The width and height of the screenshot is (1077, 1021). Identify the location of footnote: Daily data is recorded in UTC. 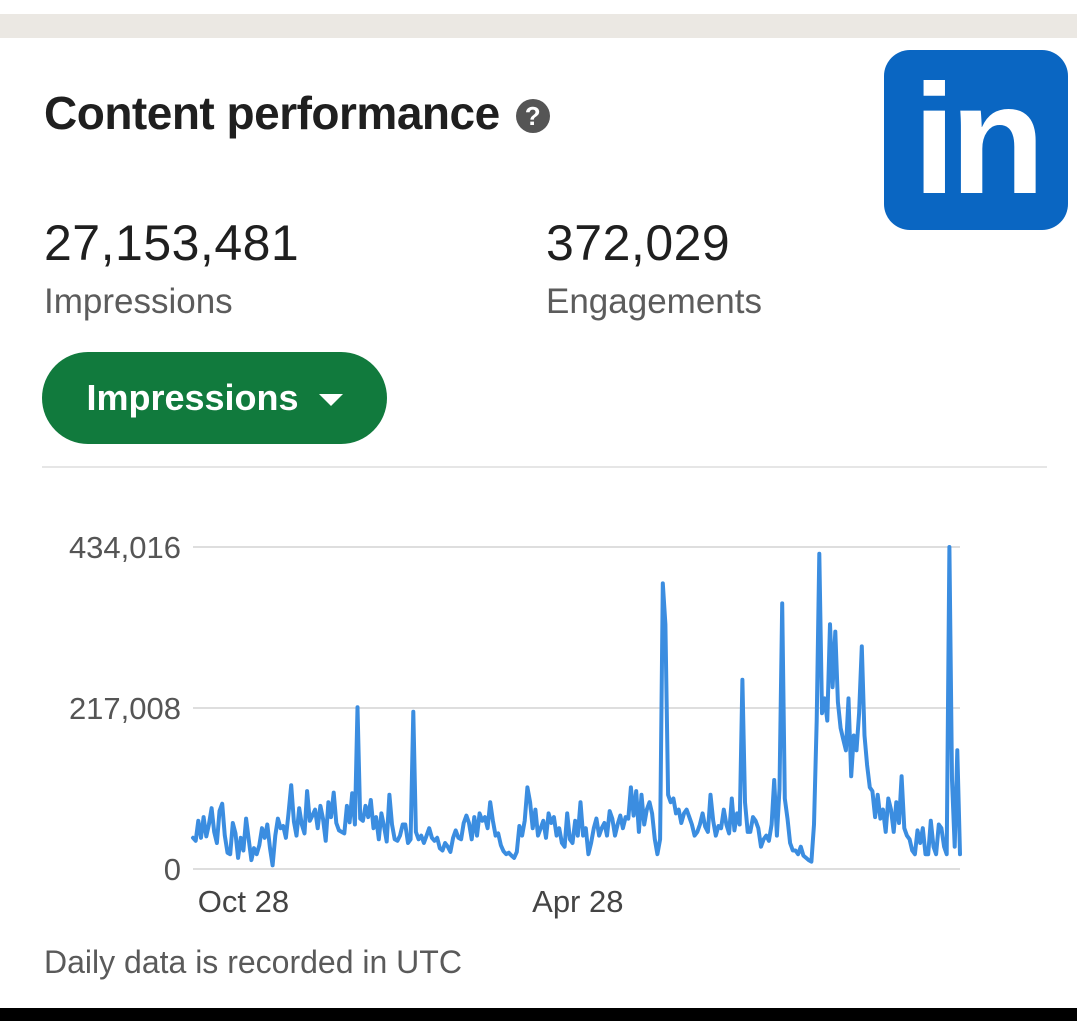
(253, 962).